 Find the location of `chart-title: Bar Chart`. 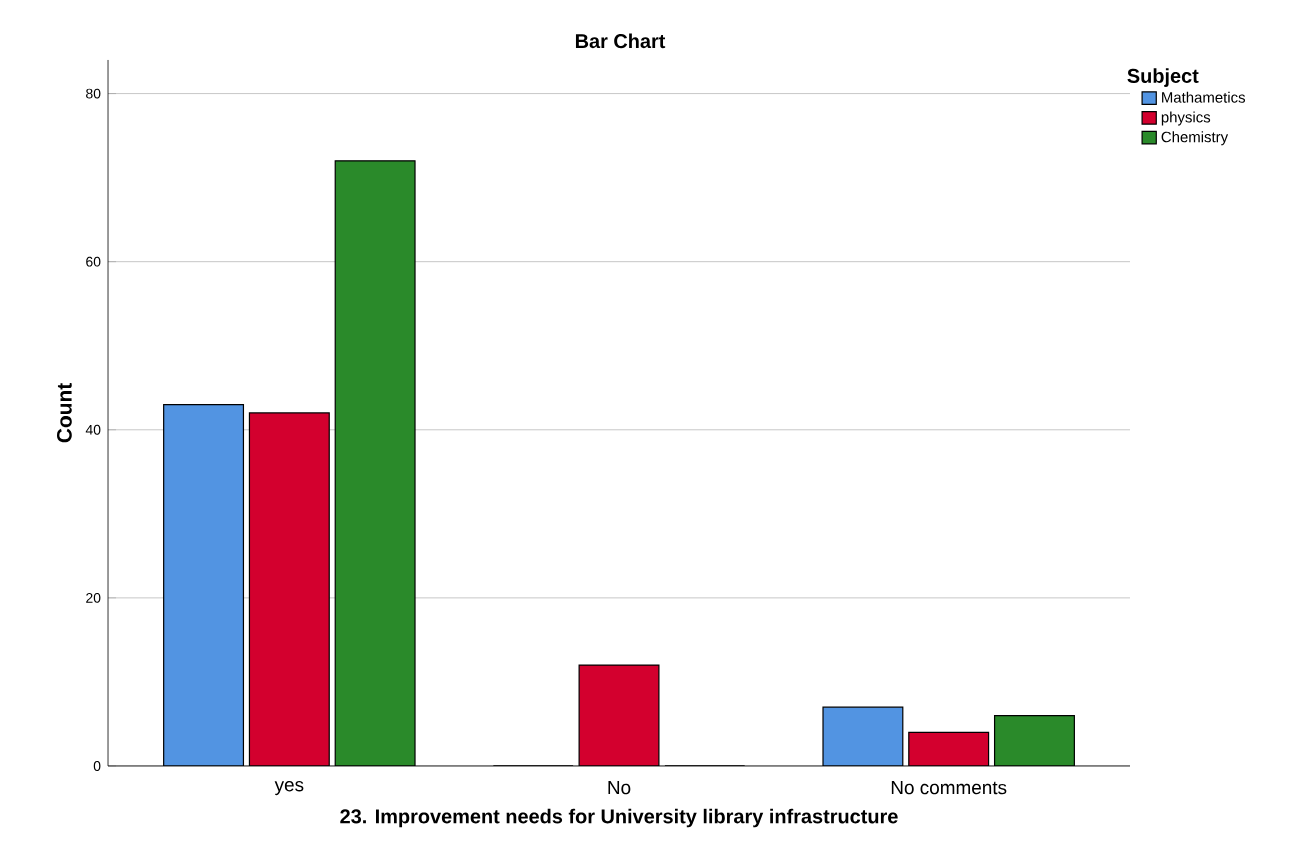

chart-title: Bar Chart is located at coordinates (620, 41).